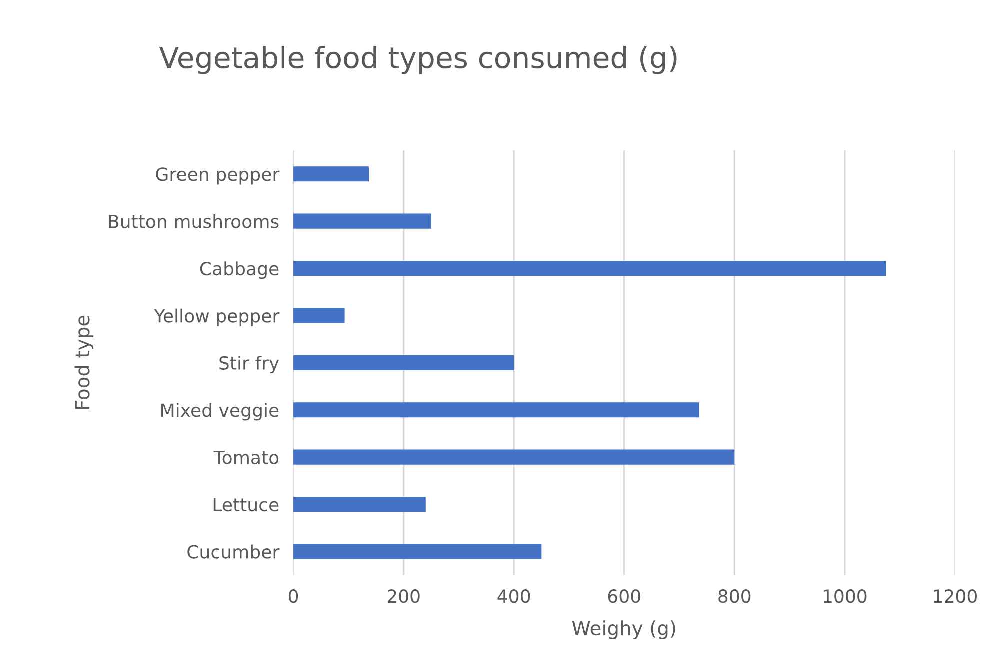 The height and width of the screenshot is (669, 995). What do you see at coordinates (624, 630) in the screenshot?
I see `x-axis-title: Weighy (g)` at bounding box center [624, 630].